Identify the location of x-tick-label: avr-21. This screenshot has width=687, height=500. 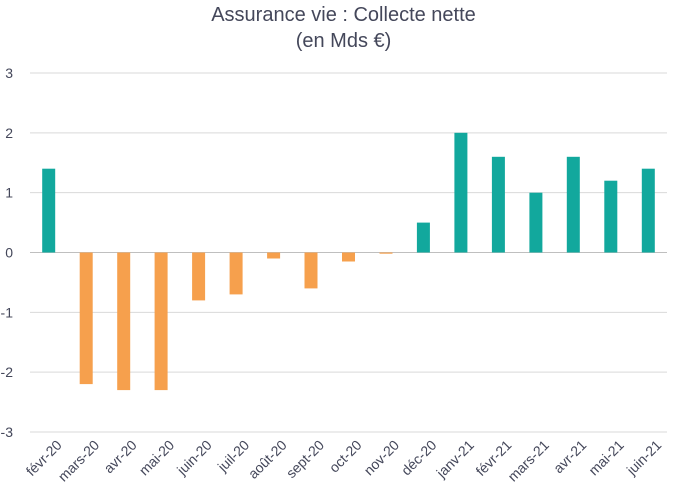
(570, 457).